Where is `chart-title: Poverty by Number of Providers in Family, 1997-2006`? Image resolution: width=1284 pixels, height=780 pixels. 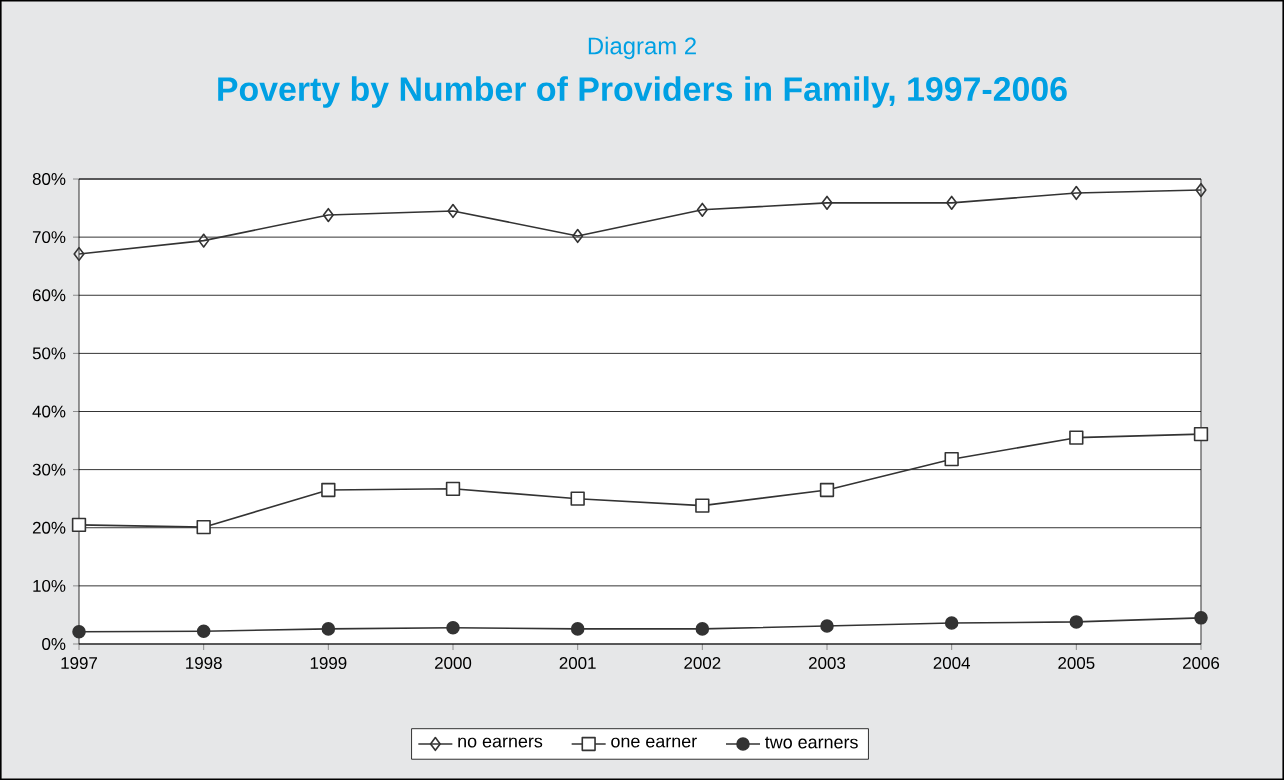
chart-title: Poverty by Number of Providers in Family, 1997-2006 is located at coordinates (642, 92).